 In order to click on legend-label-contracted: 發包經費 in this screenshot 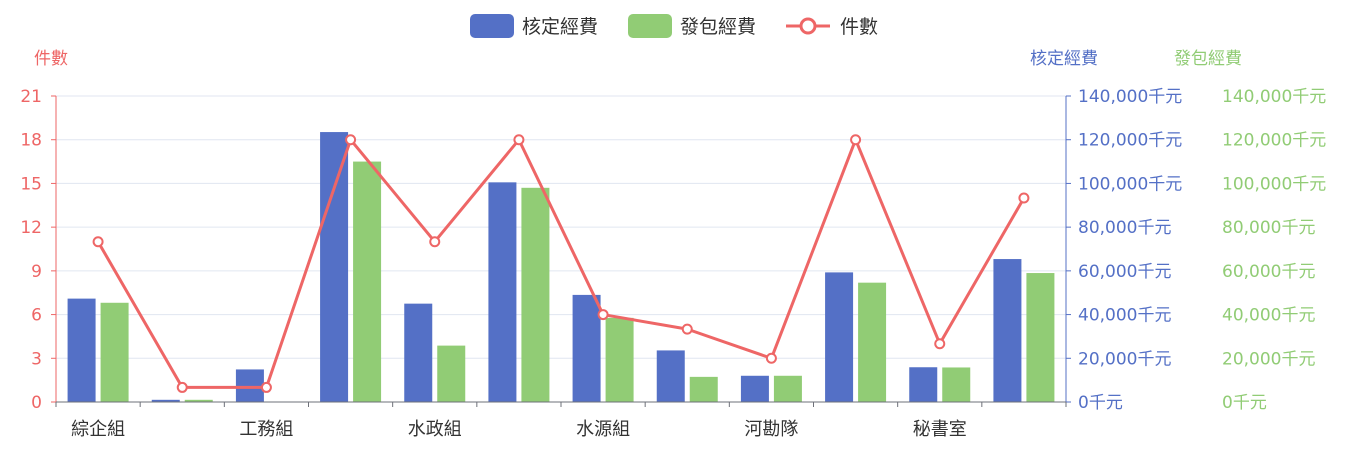, I will do `click(718, 27)`.